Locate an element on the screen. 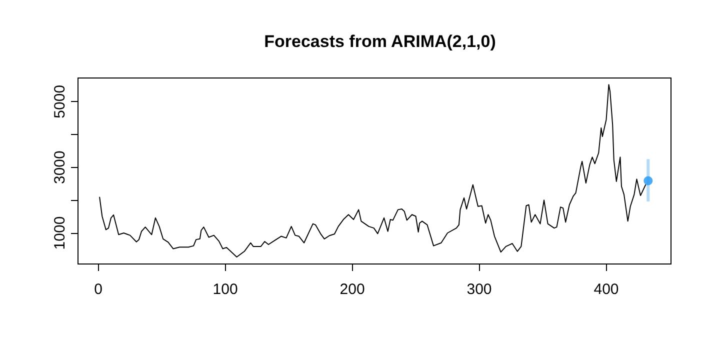  chart-title: Forecasts from ARIMA(2,1,0) is located at coordinates (380, 41).